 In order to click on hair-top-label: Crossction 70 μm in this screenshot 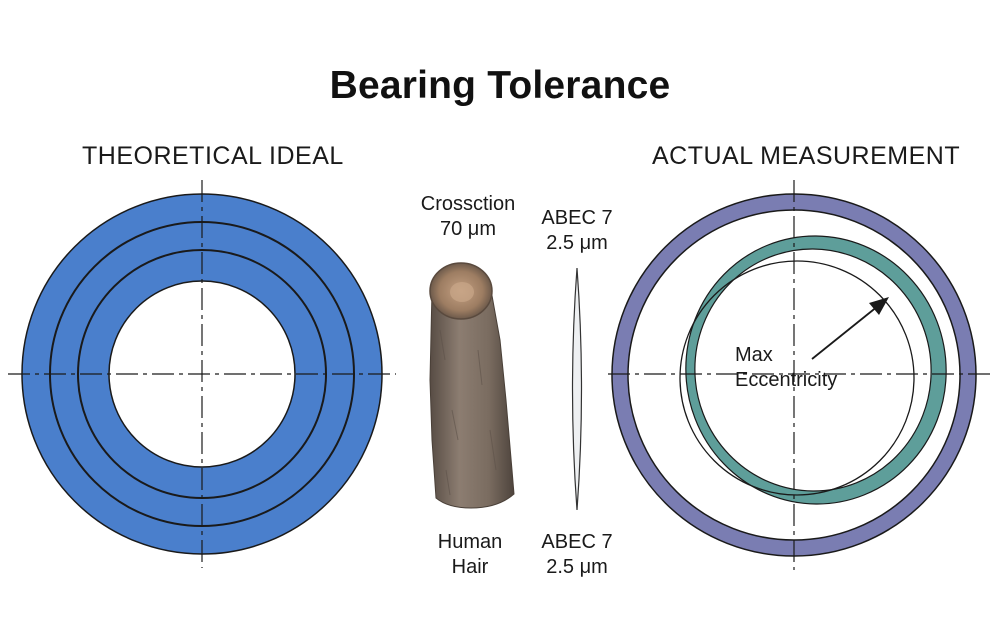, I will do `click(468, 217)`.